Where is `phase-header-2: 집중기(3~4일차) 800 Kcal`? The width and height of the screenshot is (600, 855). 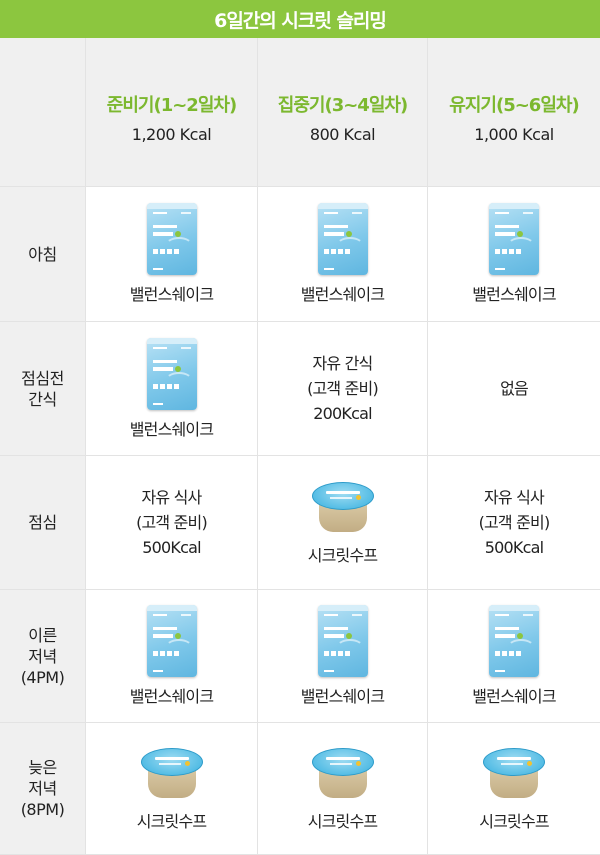 phase-header-2: 집중기(3~4일차) 800 Kcal is located at coordinates (343, 112).